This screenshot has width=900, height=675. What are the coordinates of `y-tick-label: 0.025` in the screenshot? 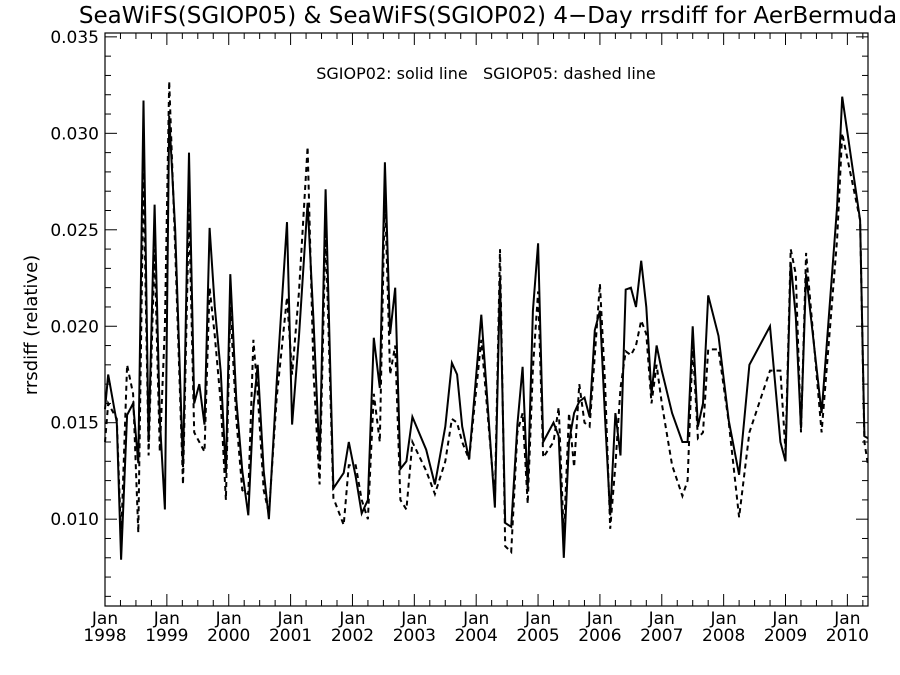 It's located at (74, 231).